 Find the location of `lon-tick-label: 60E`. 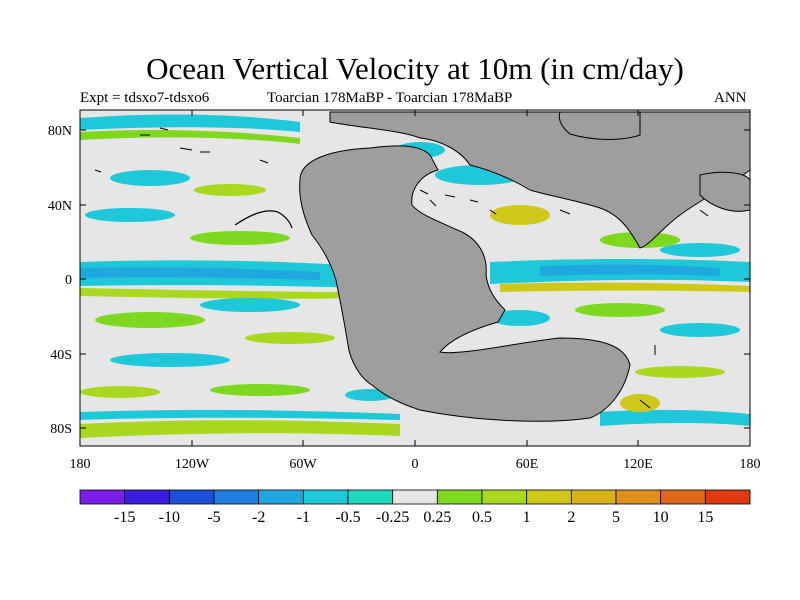

lon-tick-label: 60E is located at coordinates (527, 464).